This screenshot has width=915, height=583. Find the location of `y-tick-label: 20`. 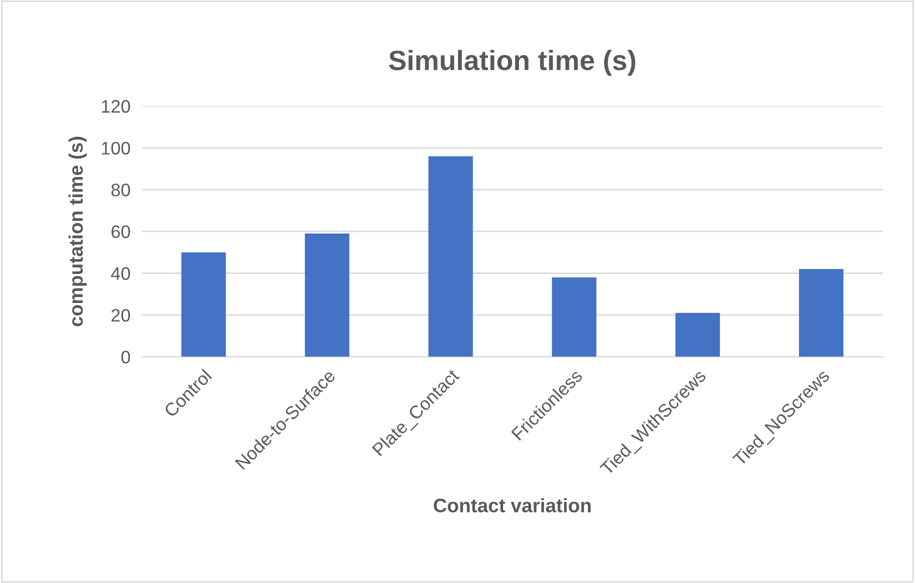

y-tick-label: 20 is located at coordinates (121, 315).